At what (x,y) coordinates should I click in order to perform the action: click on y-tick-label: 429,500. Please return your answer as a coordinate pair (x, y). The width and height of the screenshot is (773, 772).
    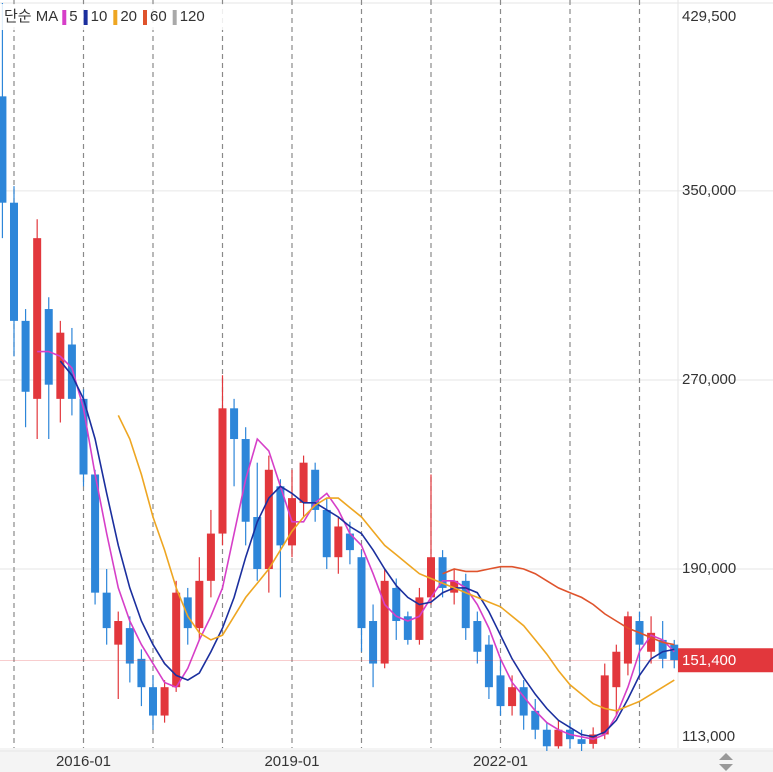
    Looking at the image, I should click on (709, 16).